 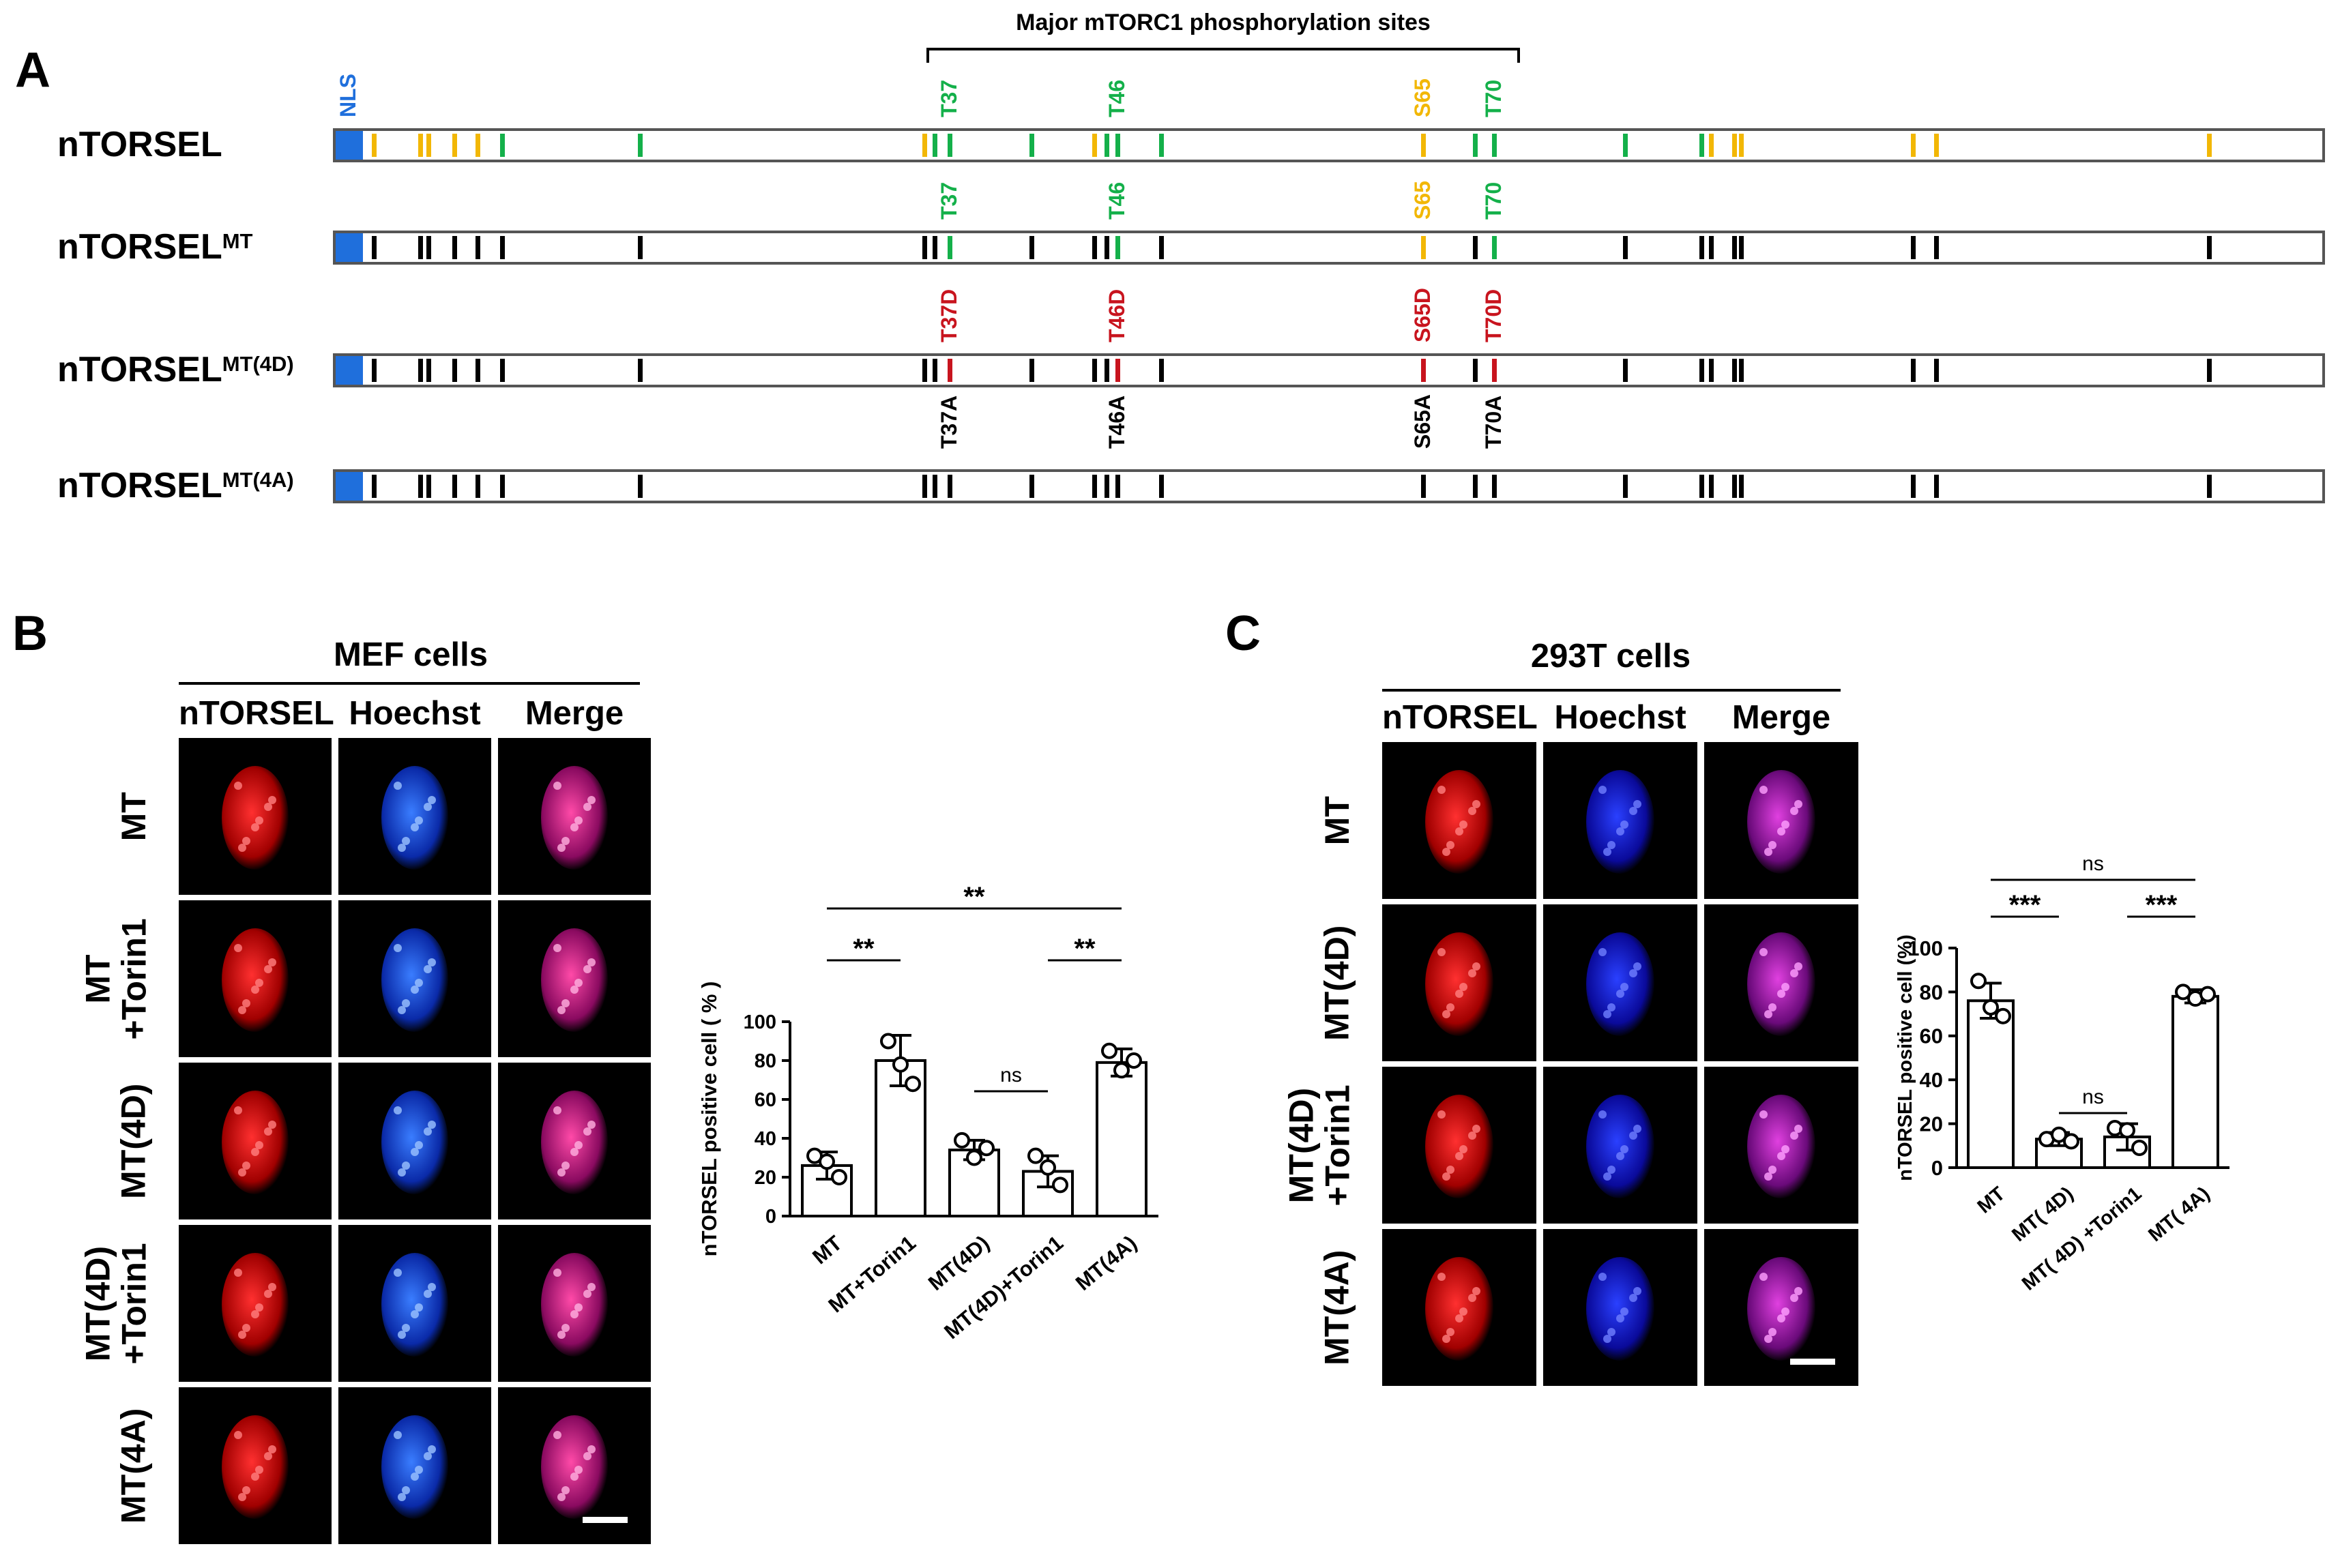 What do you see at coordinates (974, 897) in the screenshot?
I see `significance-label: **` at bounding box center [974, 897].